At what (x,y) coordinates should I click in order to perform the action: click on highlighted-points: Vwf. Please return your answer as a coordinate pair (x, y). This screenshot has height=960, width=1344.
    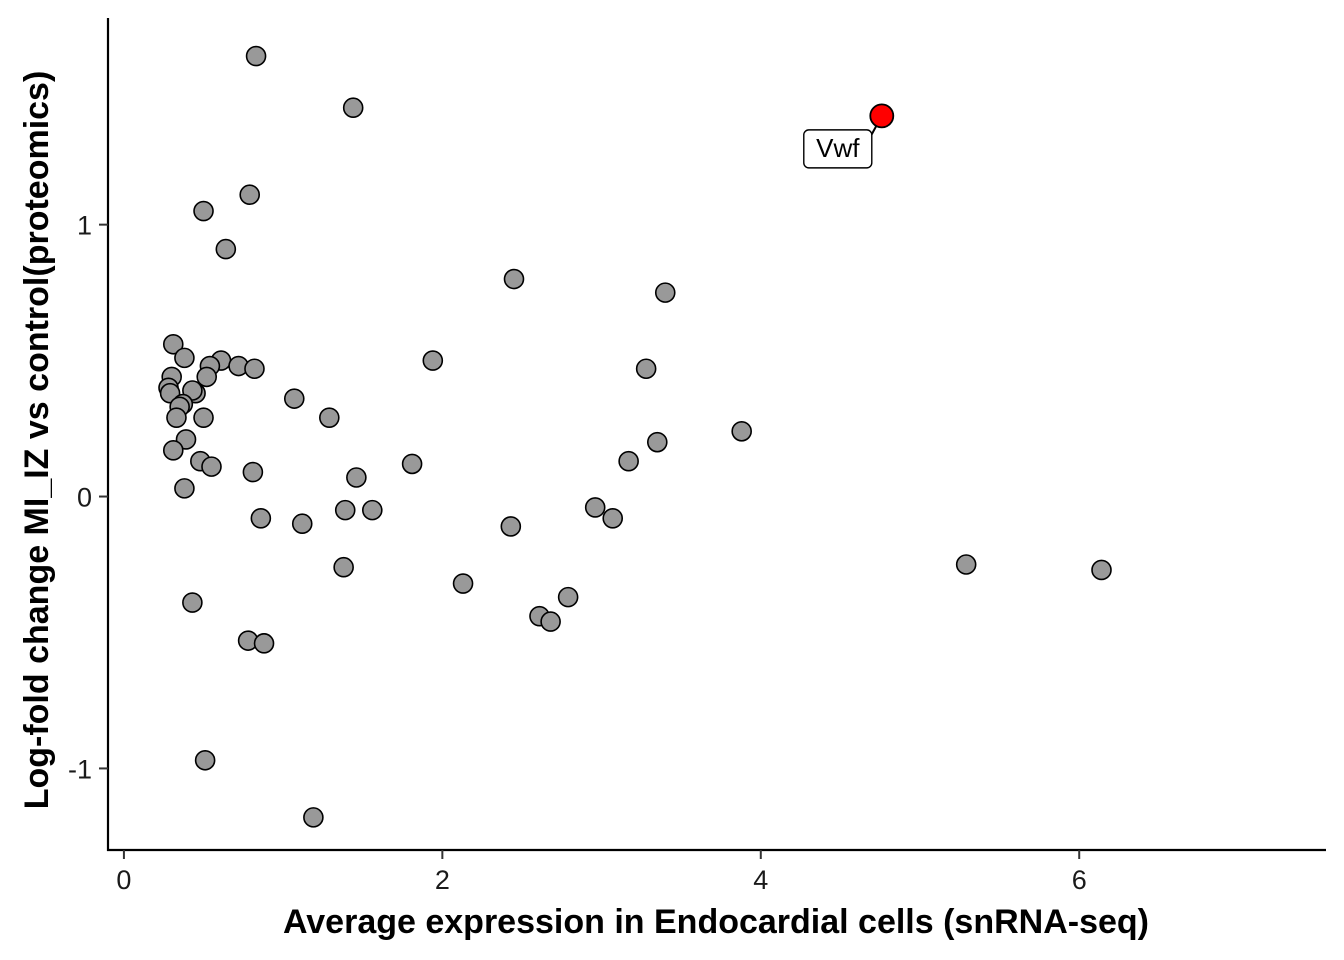
    Looking at the image, I should click on (849, 136).